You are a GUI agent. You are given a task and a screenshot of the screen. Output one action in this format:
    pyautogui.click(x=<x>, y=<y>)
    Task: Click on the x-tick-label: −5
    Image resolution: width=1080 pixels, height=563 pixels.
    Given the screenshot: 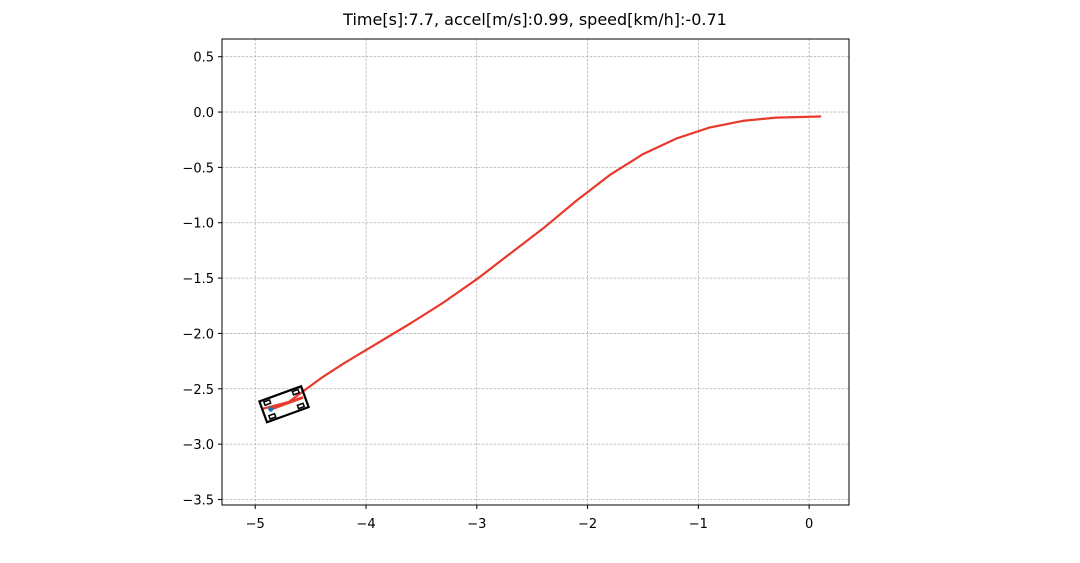 What is the action you would take?
    pyautogui.click(x=255, y=524)
    